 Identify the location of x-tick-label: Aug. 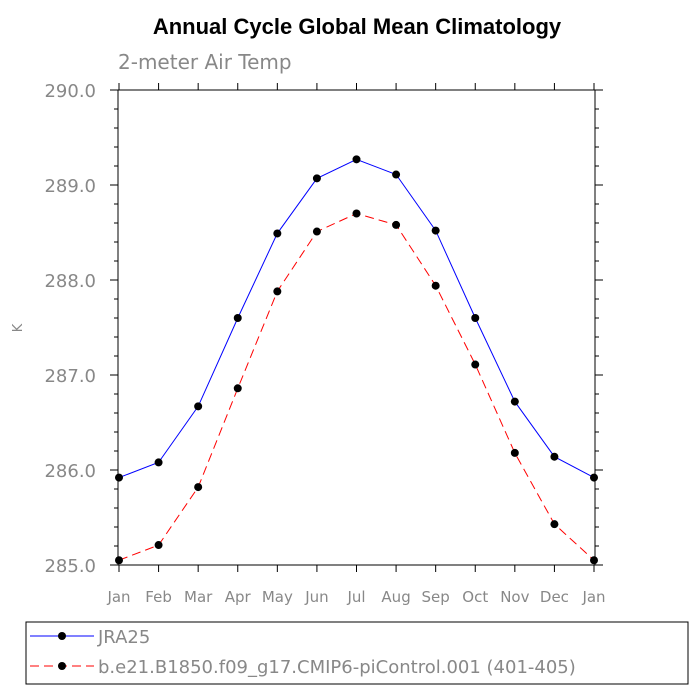
(395, 597).